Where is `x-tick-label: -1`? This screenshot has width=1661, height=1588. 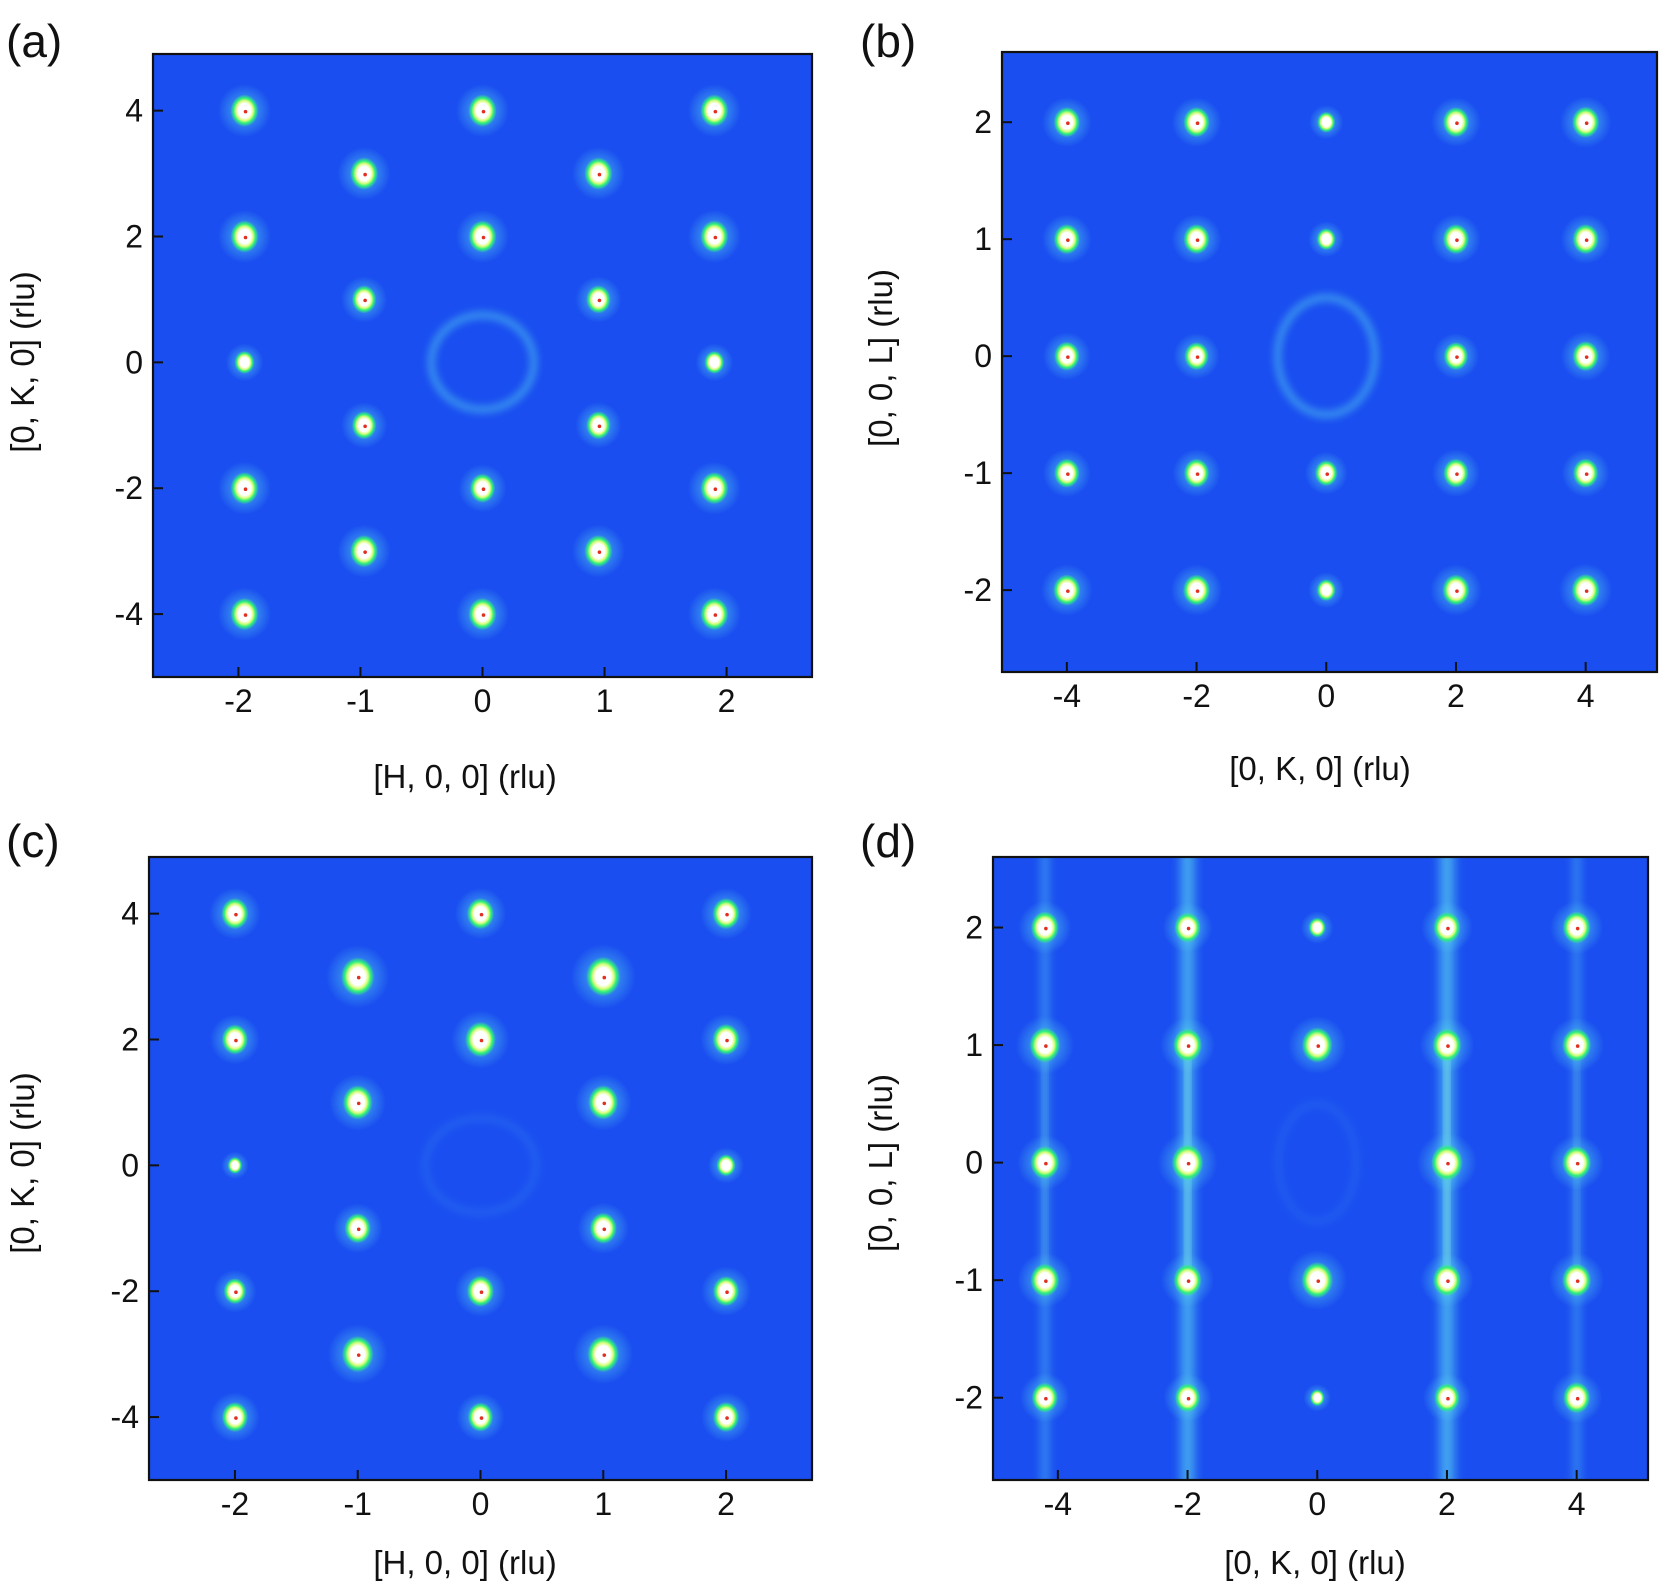 x-tick-label: -1 is located at coordinates (357, 1504).